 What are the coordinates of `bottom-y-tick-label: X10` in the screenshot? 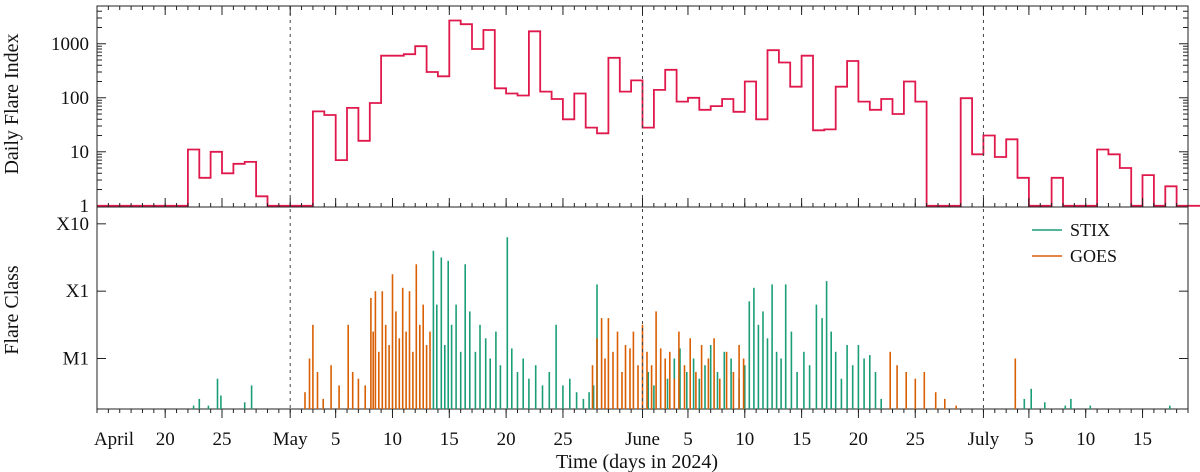 It's located at (72, 224).